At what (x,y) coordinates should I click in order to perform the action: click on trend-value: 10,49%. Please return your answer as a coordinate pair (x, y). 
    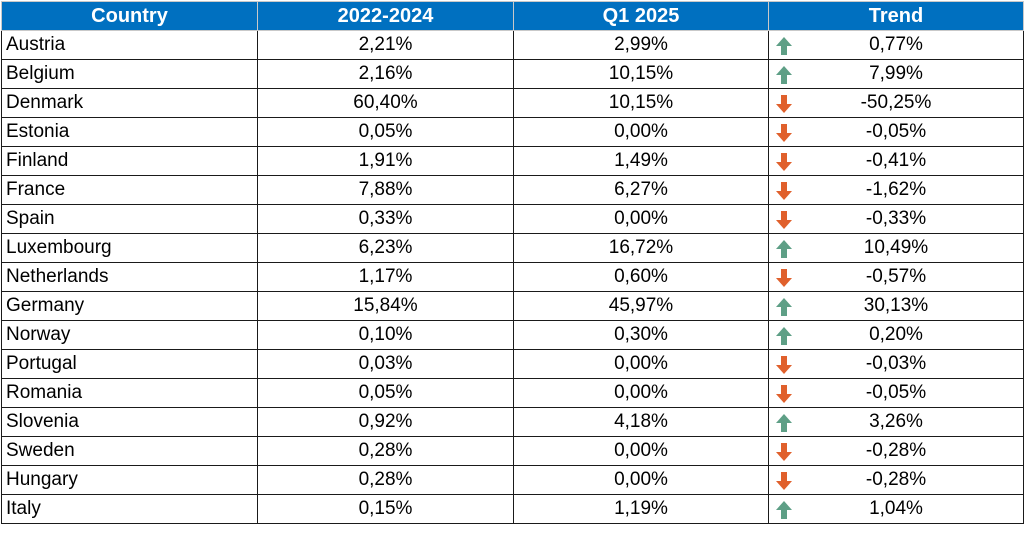
    Looking at the image, I should click on (896, 247).